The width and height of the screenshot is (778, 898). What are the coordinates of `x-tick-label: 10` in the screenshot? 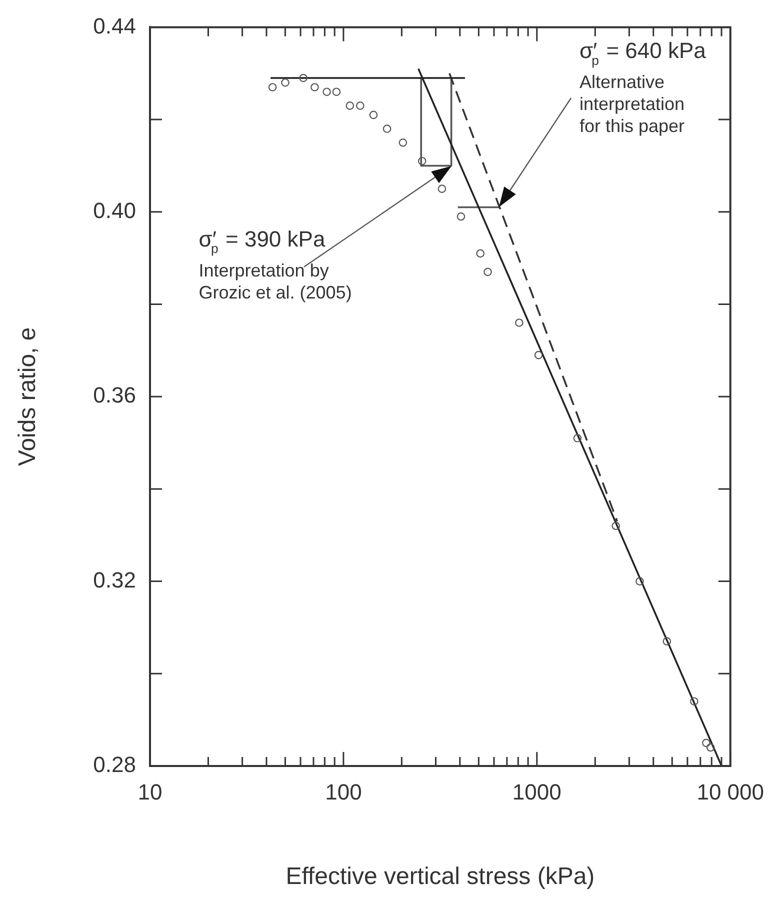 It's located at (150, 791).